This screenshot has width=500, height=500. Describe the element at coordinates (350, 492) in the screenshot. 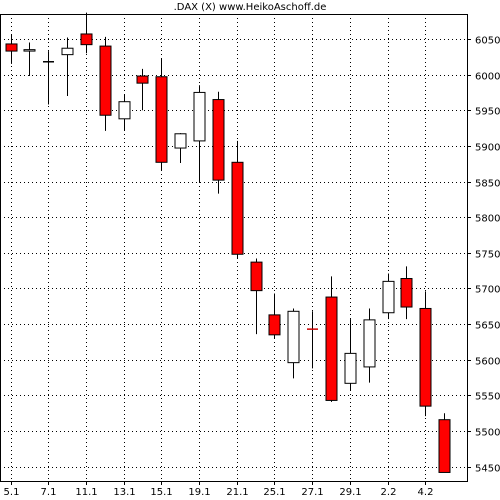

I see `x-tick-label: 29.1` at that location.